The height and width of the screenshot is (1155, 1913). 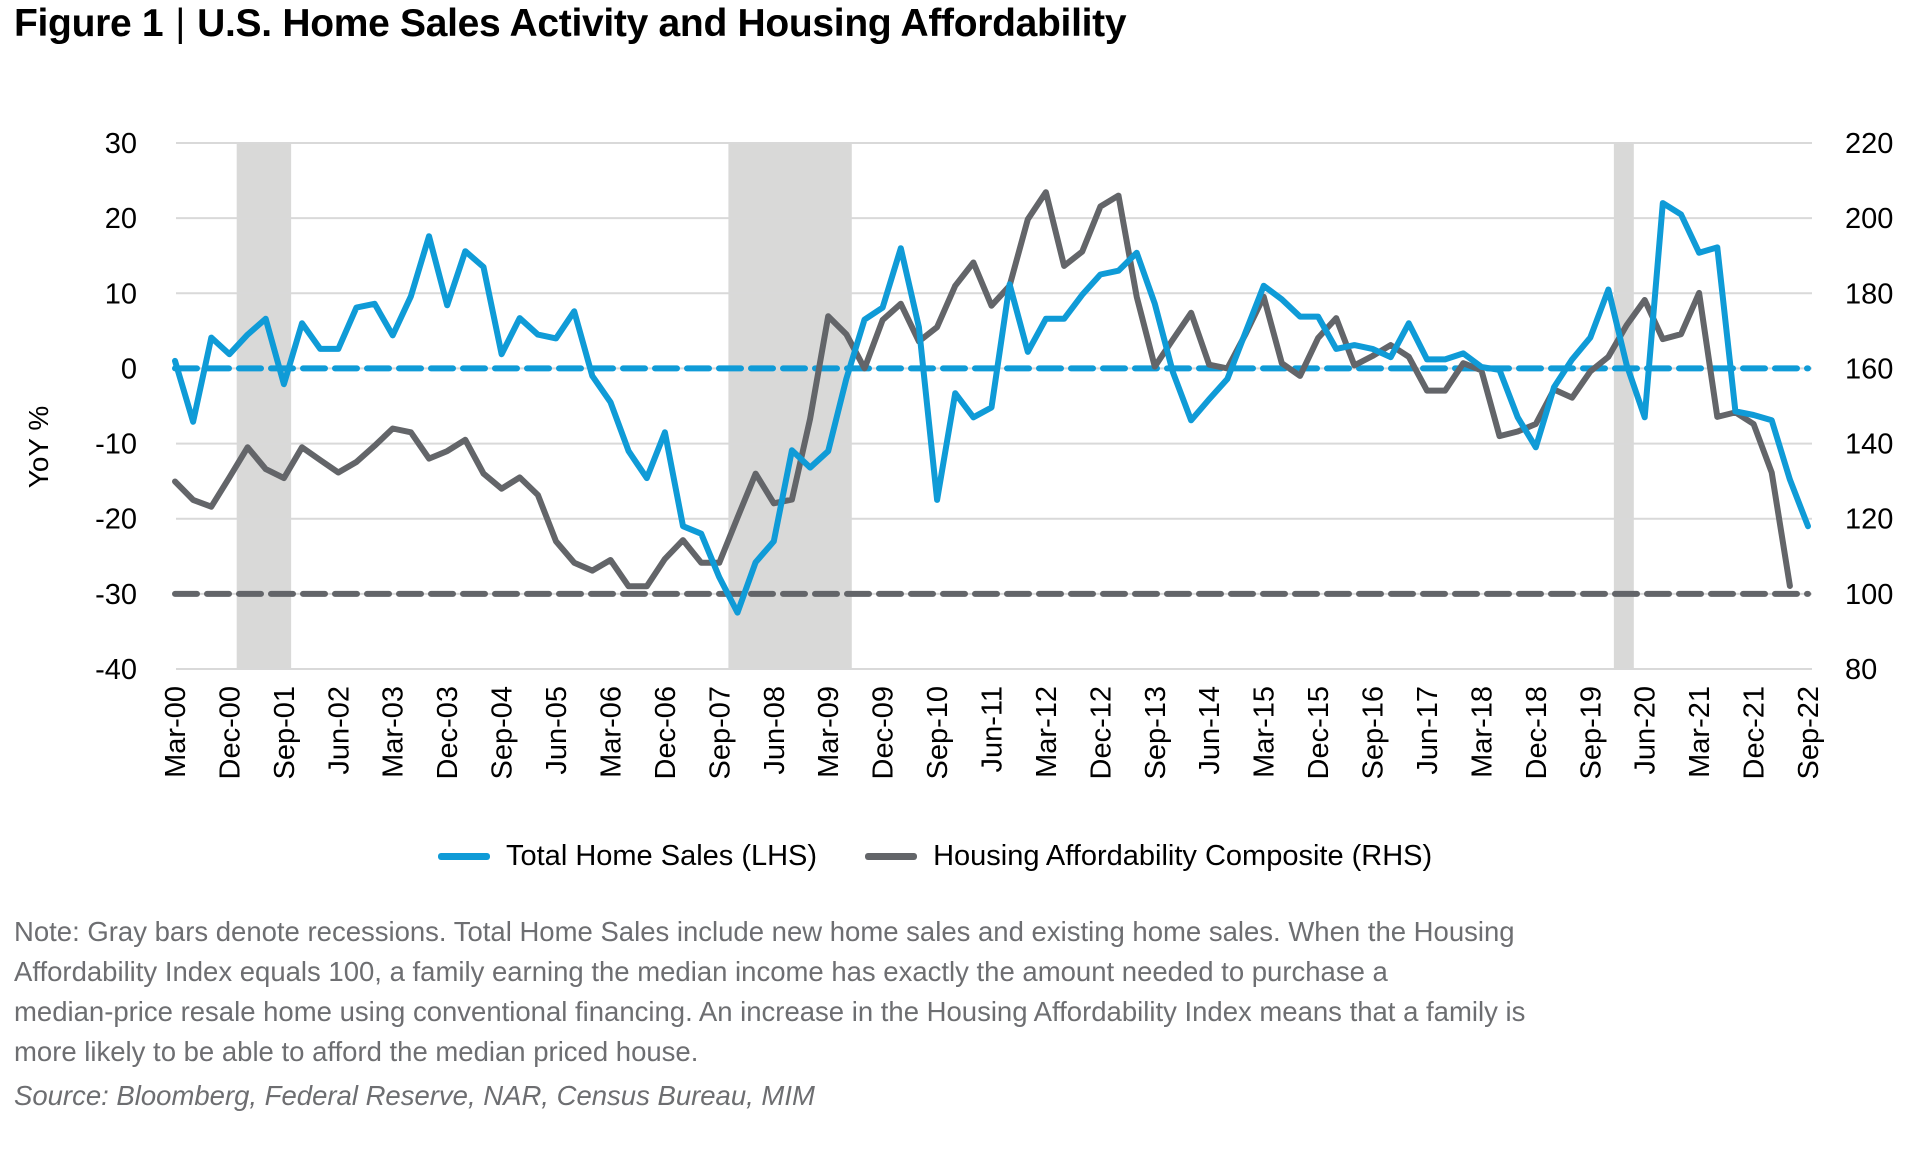 I want to click on y-axis-label: YoY %, so click(x=38, y=447).